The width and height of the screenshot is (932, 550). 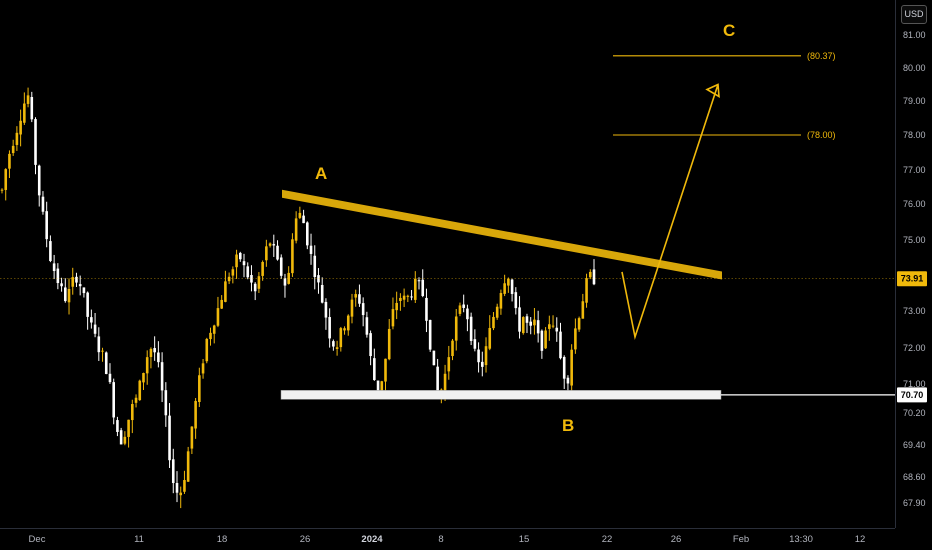 I want to click on price-tick-label: 67.90, so click(x=914, y=503).